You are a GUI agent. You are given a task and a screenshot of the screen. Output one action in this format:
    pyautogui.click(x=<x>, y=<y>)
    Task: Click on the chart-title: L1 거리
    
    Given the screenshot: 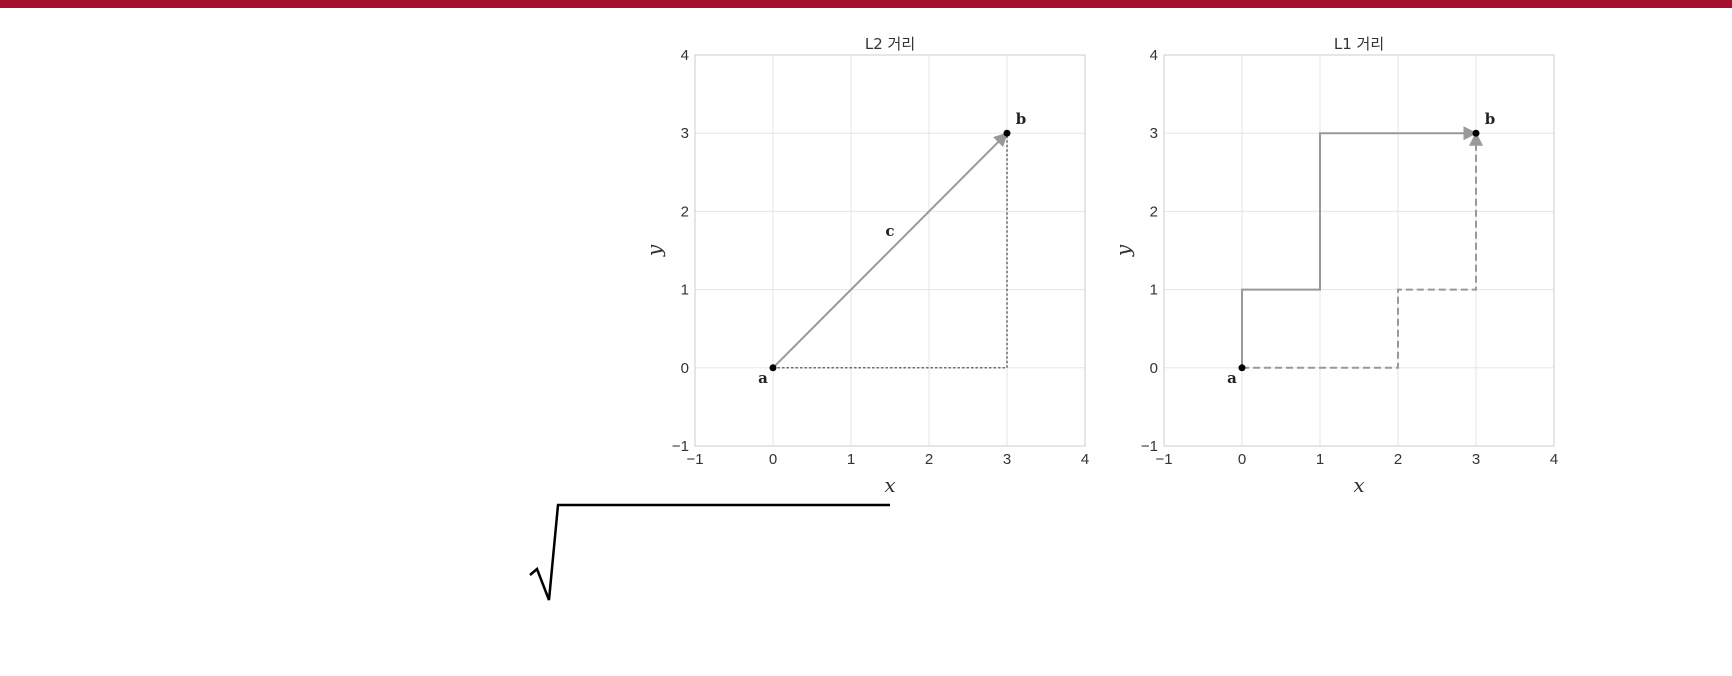 What is the action you would take?
    pyautogui.click(x=1359, y=44)
    